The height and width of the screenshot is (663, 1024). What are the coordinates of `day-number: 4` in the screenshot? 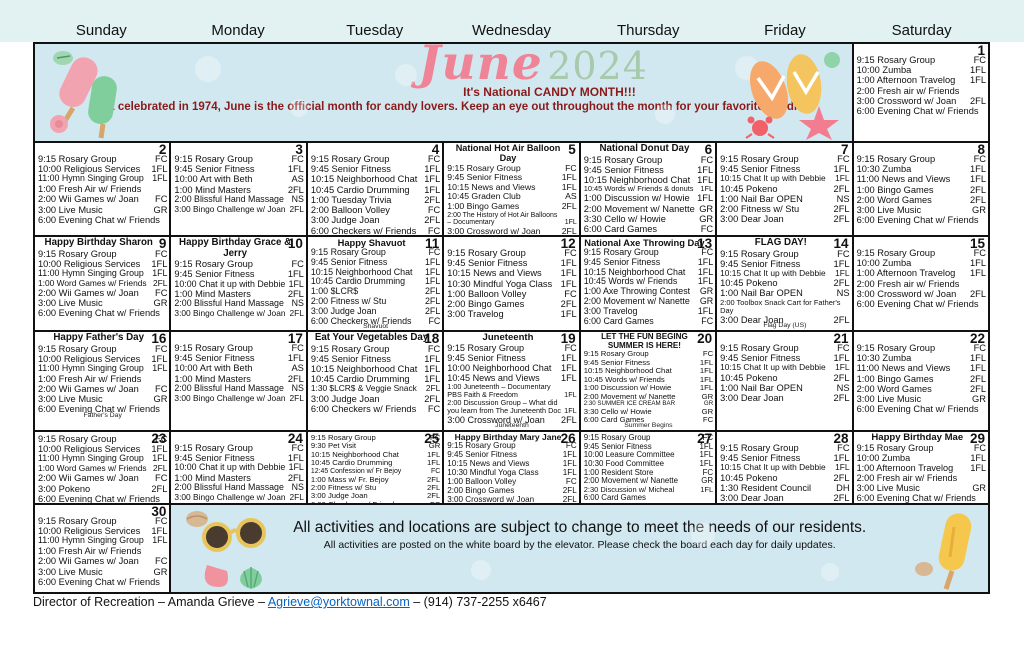 It's located at (435, 149).